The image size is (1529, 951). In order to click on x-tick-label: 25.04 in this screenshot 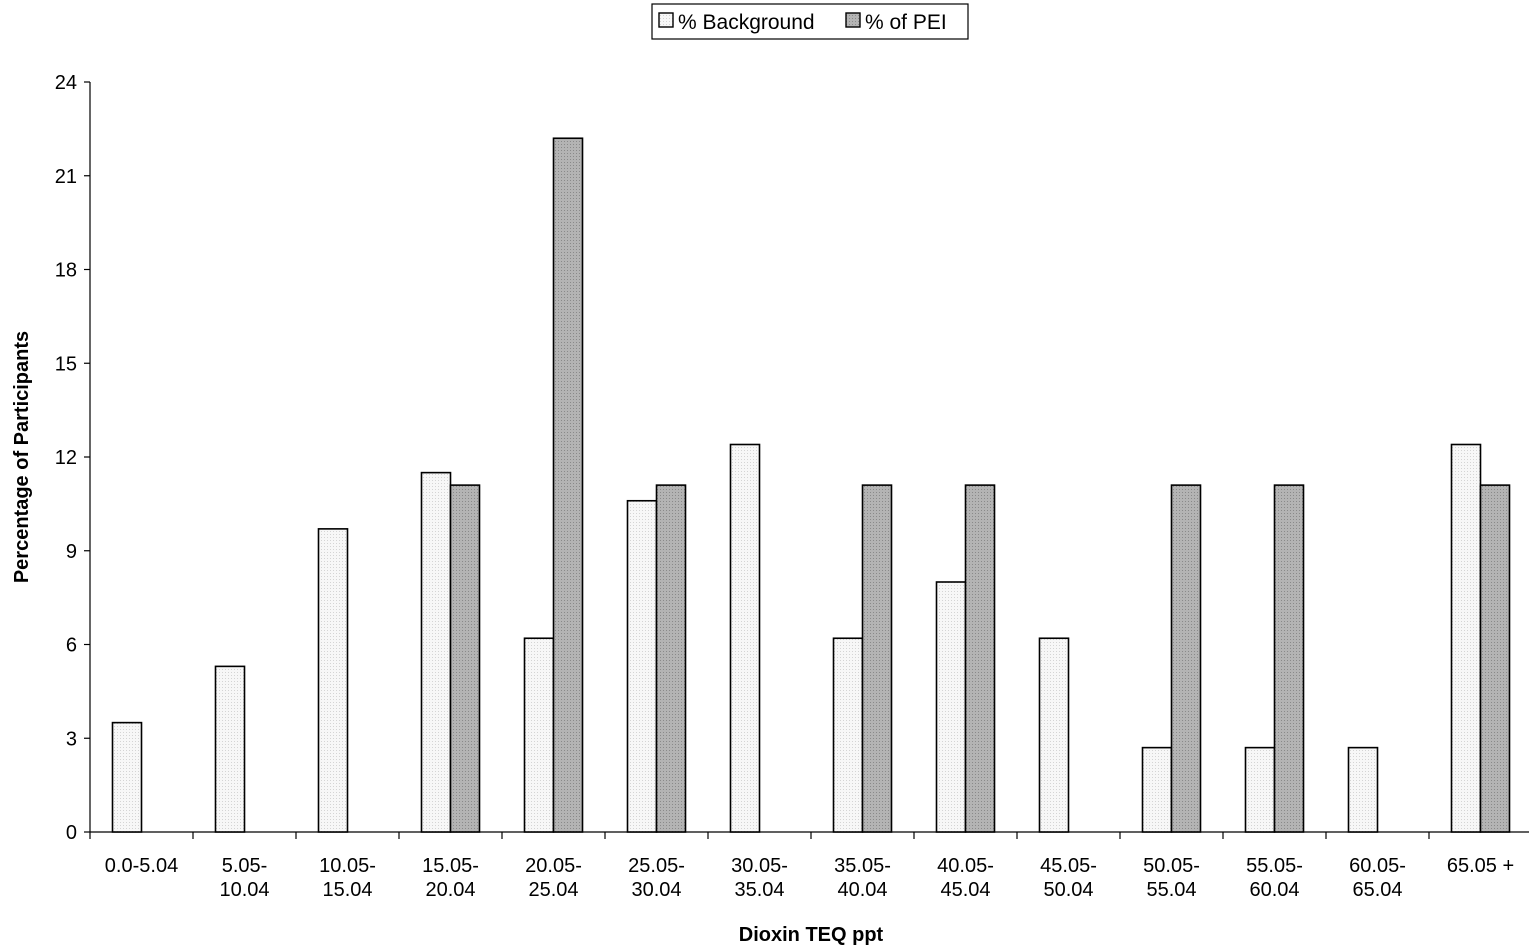, I will do `click(553, 890)`.